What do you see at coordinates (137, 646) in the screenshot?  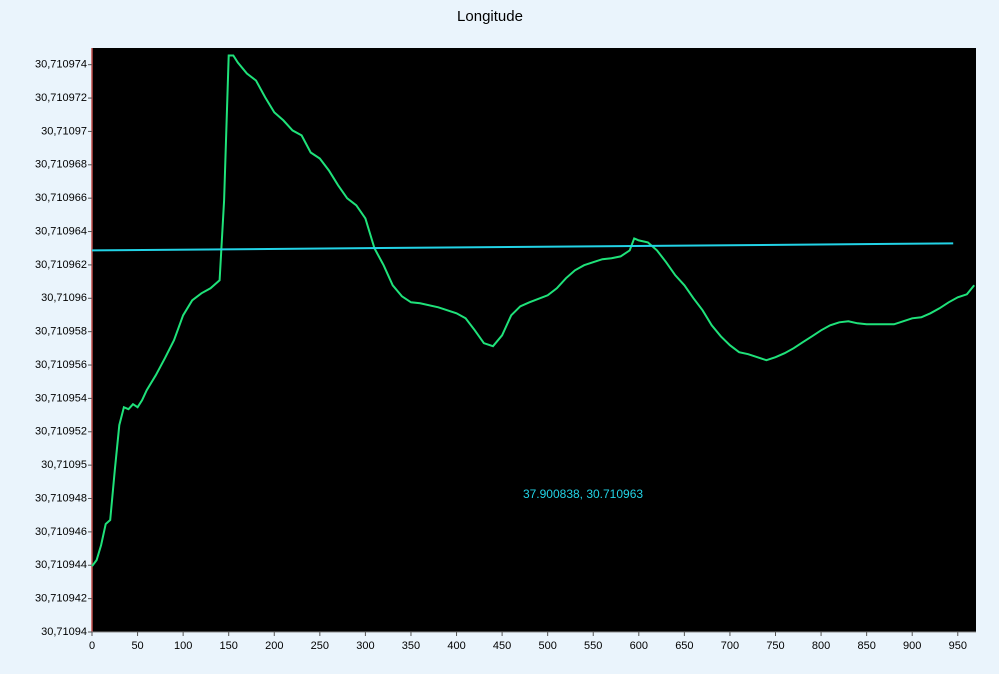 I see `x-tick-label: 50` at bounding box center [137, 646].